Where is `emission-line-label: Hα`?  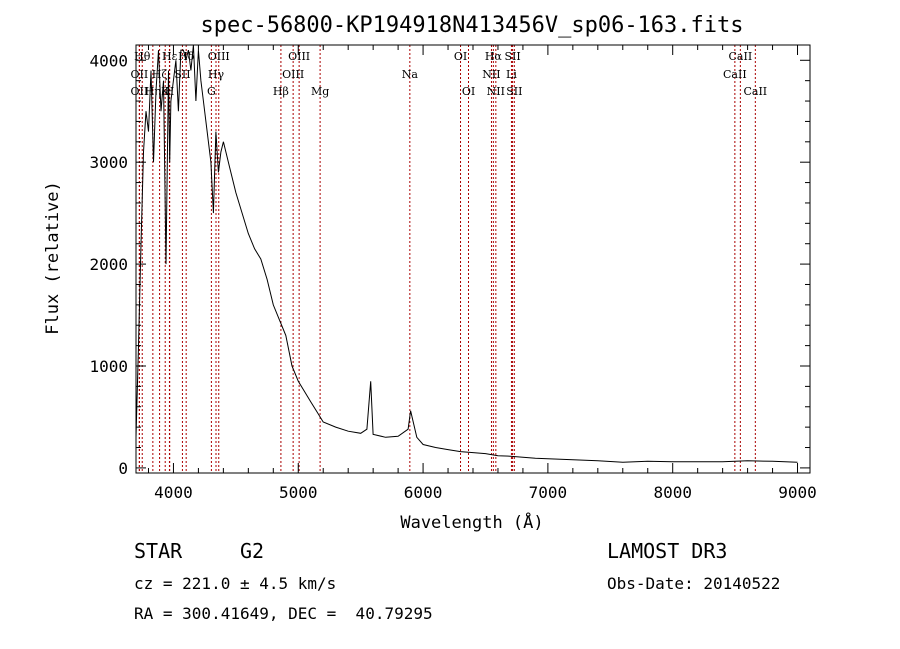
emission-line-label: Hα is located at coordinates (494, 56).